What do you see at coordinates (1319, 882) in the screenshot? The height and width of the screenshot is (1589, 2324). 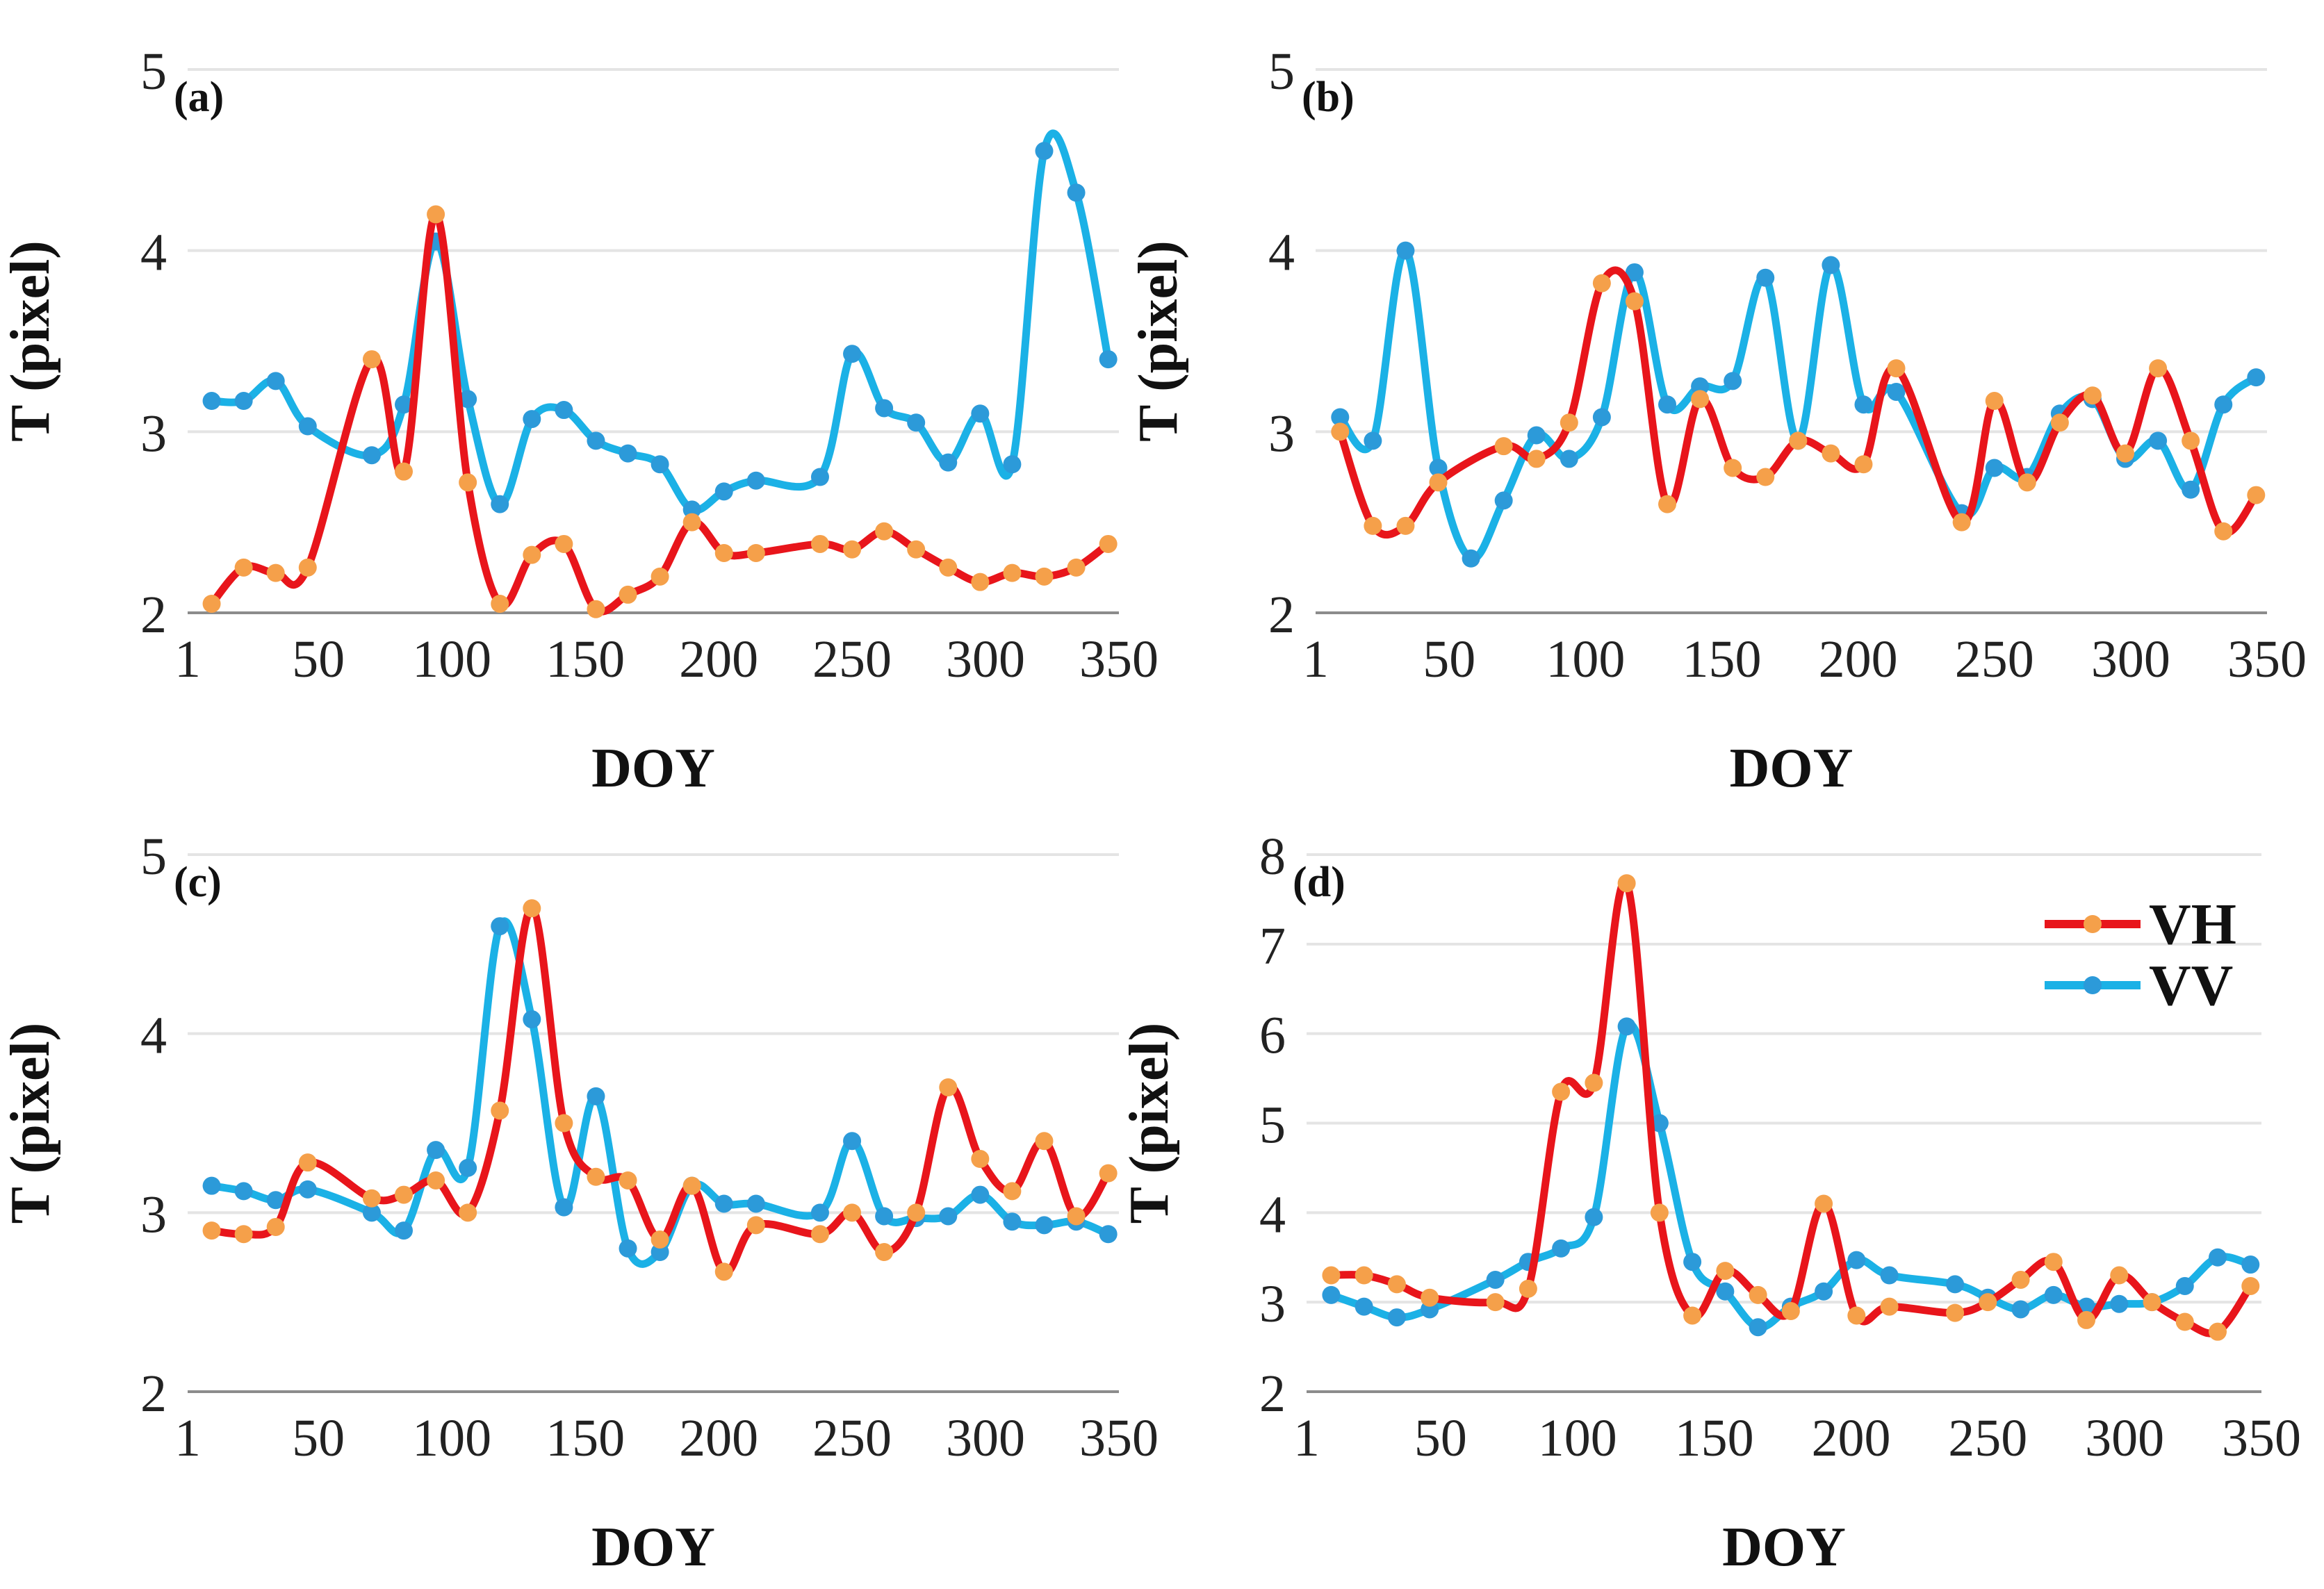 I see `panel-label: (d)` at bounding box center [1319, 882].